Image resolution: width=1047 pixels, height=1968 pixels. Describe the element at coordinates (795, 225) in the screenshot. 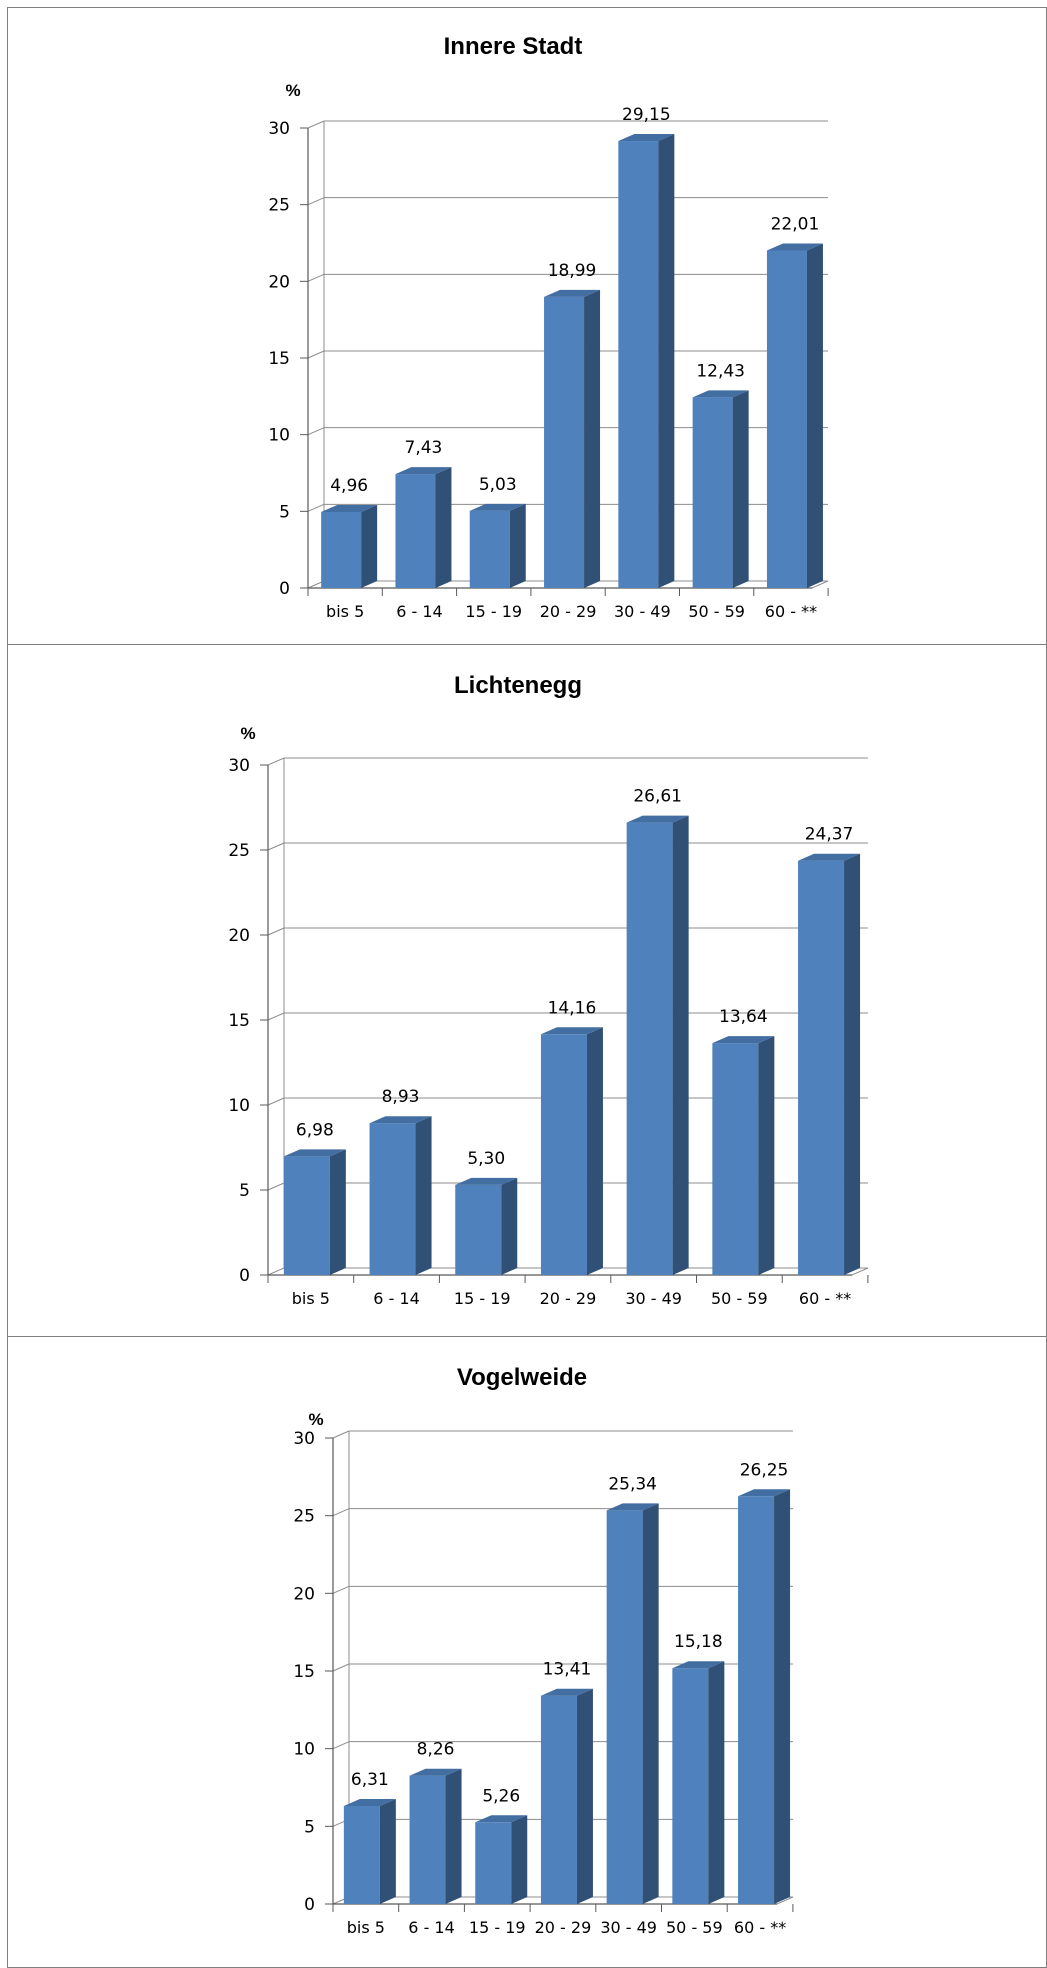

I see `data-label: 22,01` at that location.